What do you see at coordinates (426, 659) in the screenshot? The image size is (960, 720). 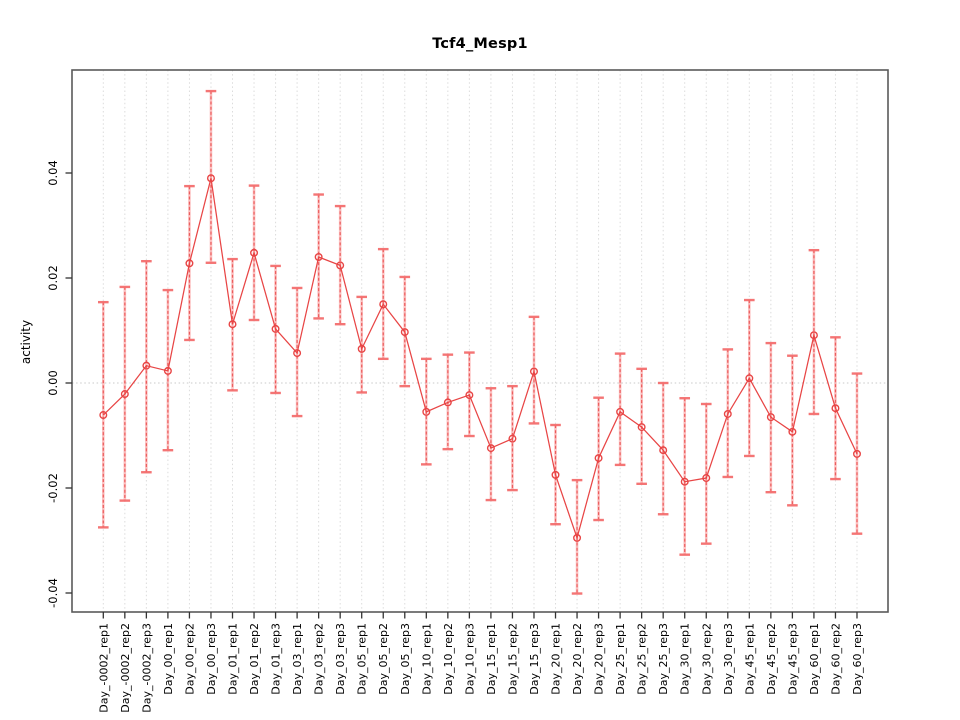 I see `x-tick-label: Day_10_rep1` at bounding box center [426, 659].